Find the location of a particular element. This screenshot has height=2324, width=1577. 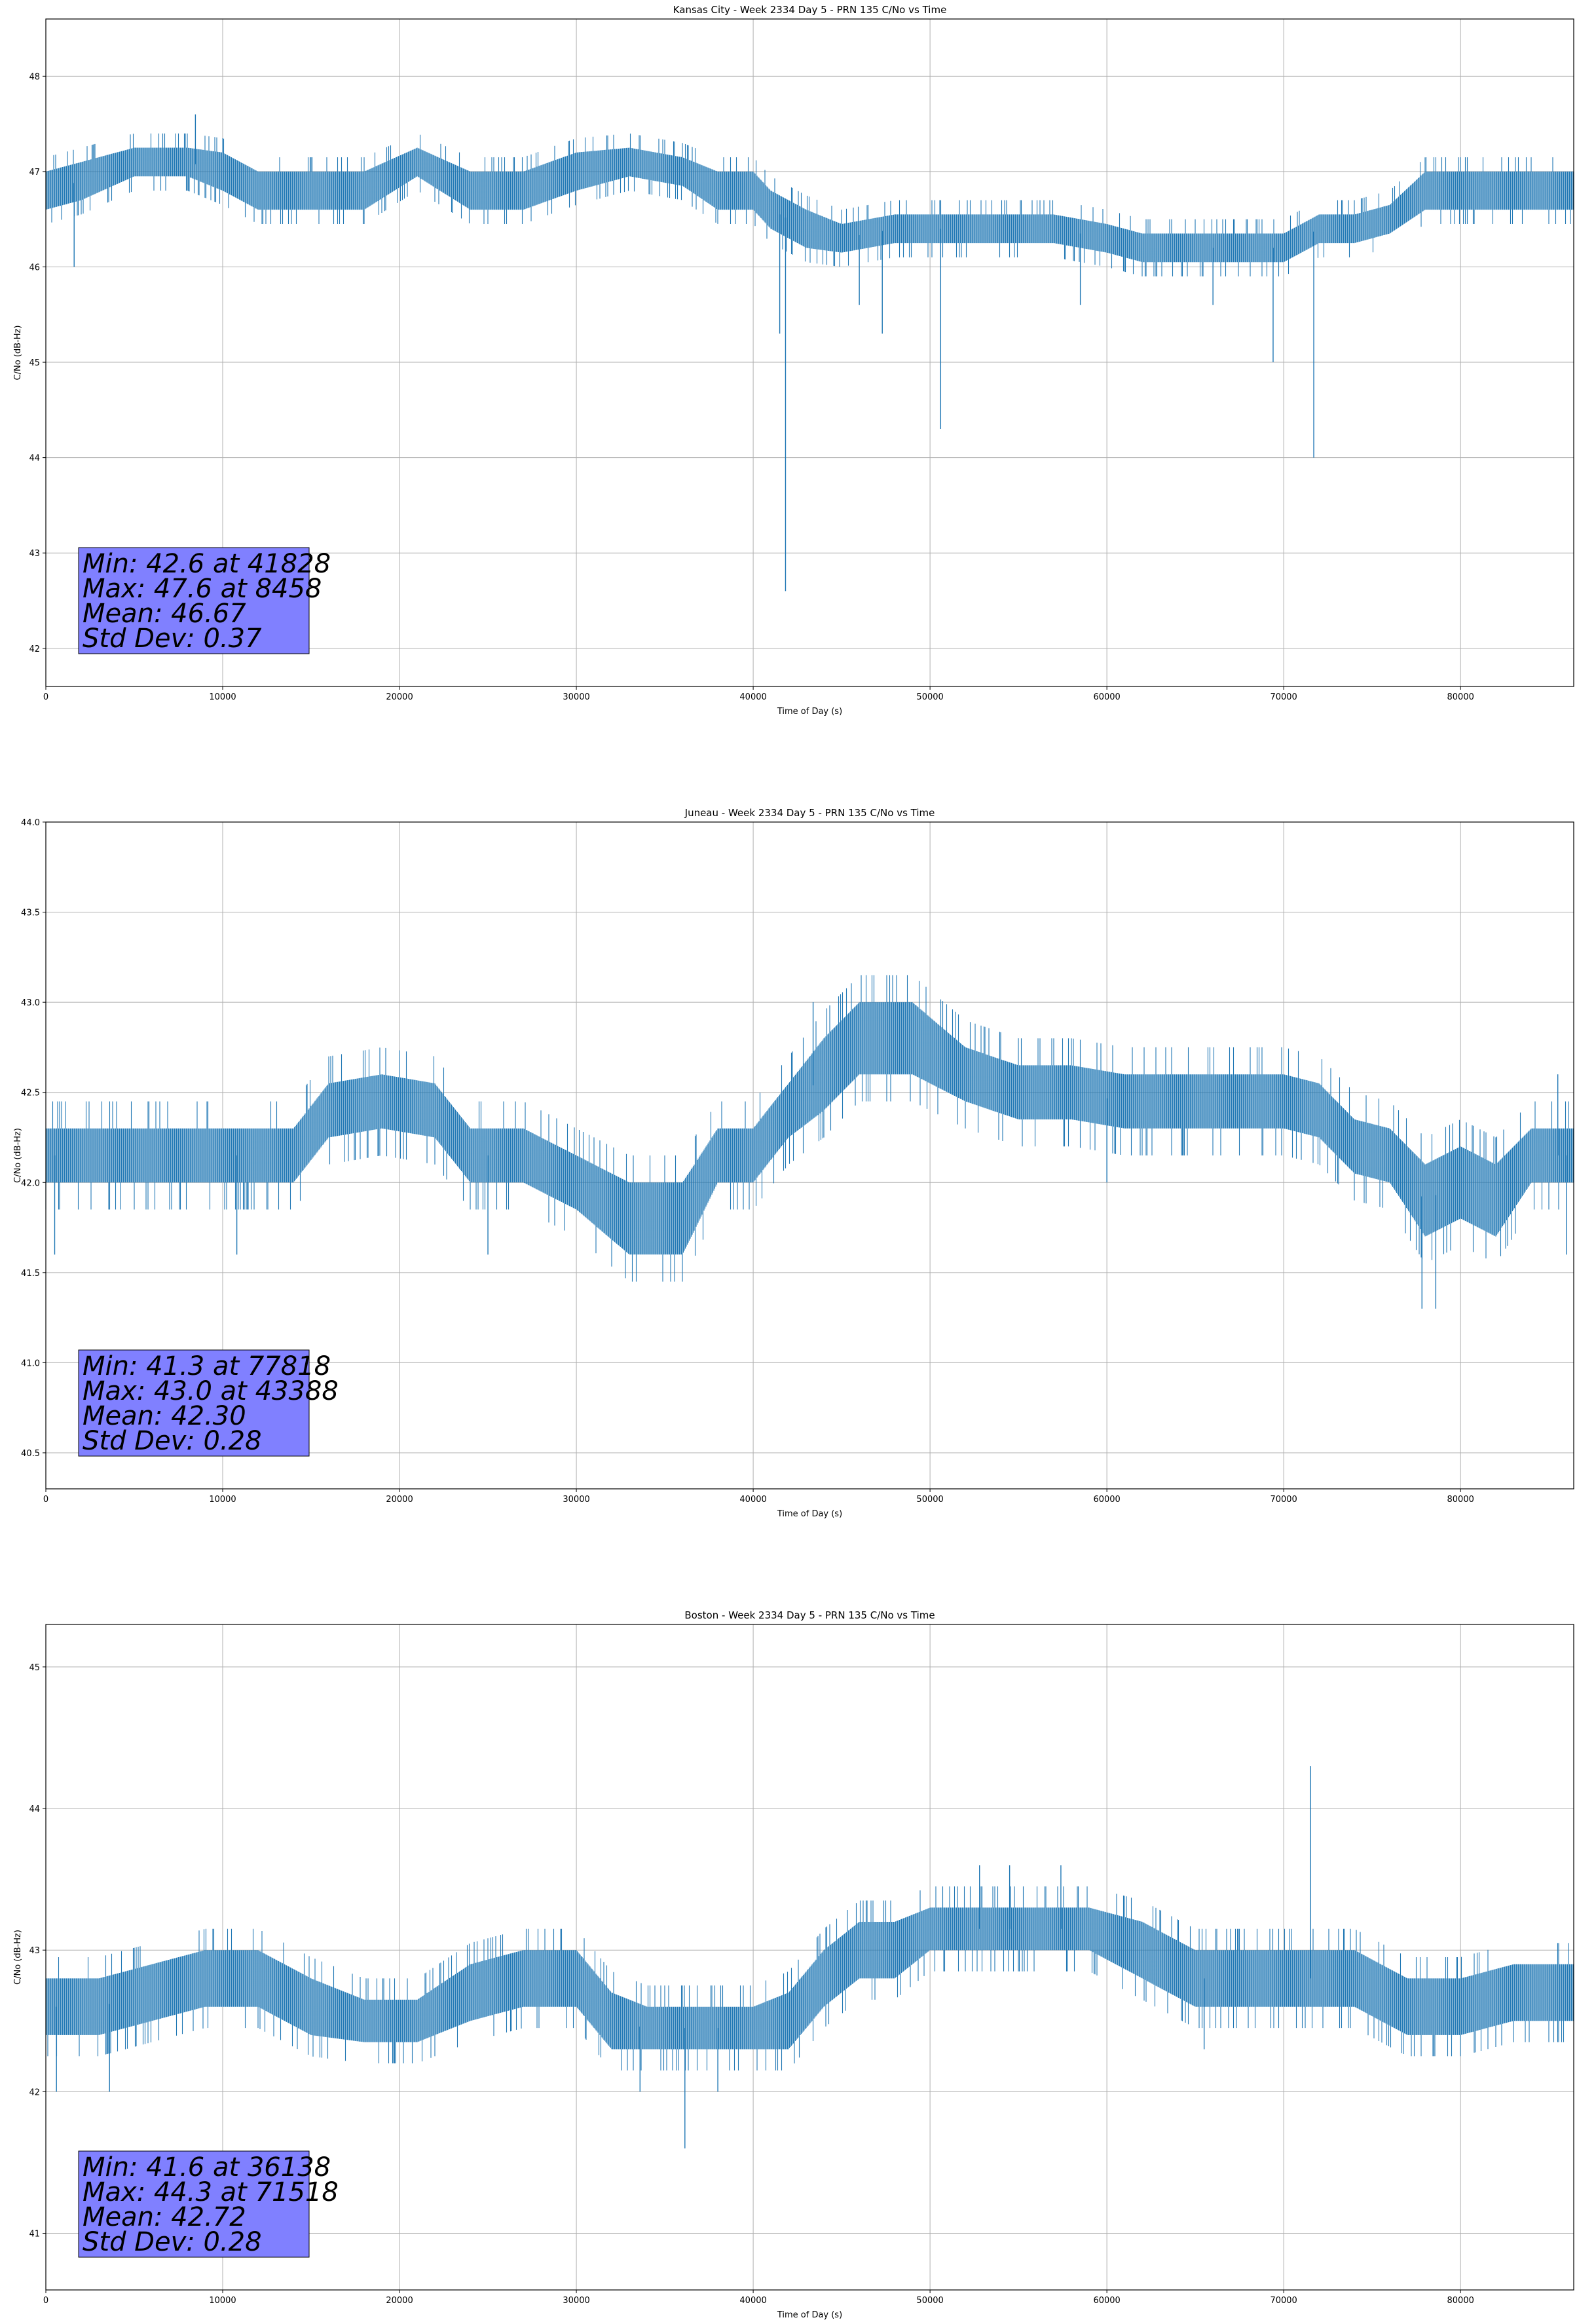

y-tick-label: 47 is located at coordinates (34, 173).